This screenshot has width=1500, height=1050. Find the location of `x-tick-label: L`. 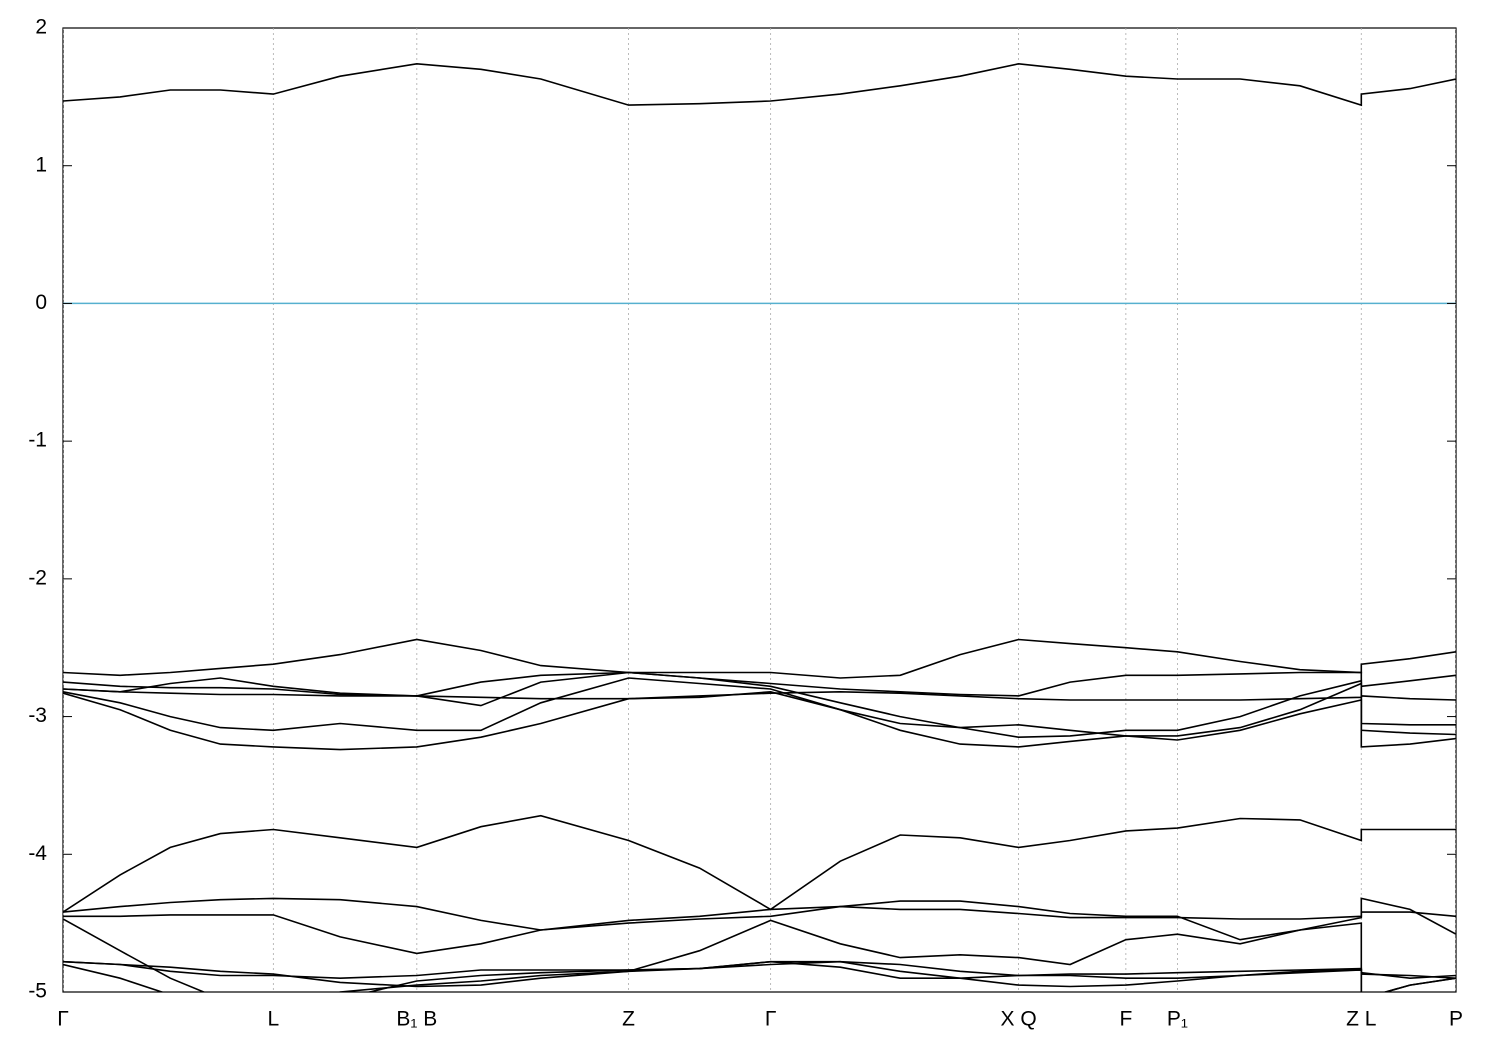

x-tick-label: L is located at coordinates (273, 1019).